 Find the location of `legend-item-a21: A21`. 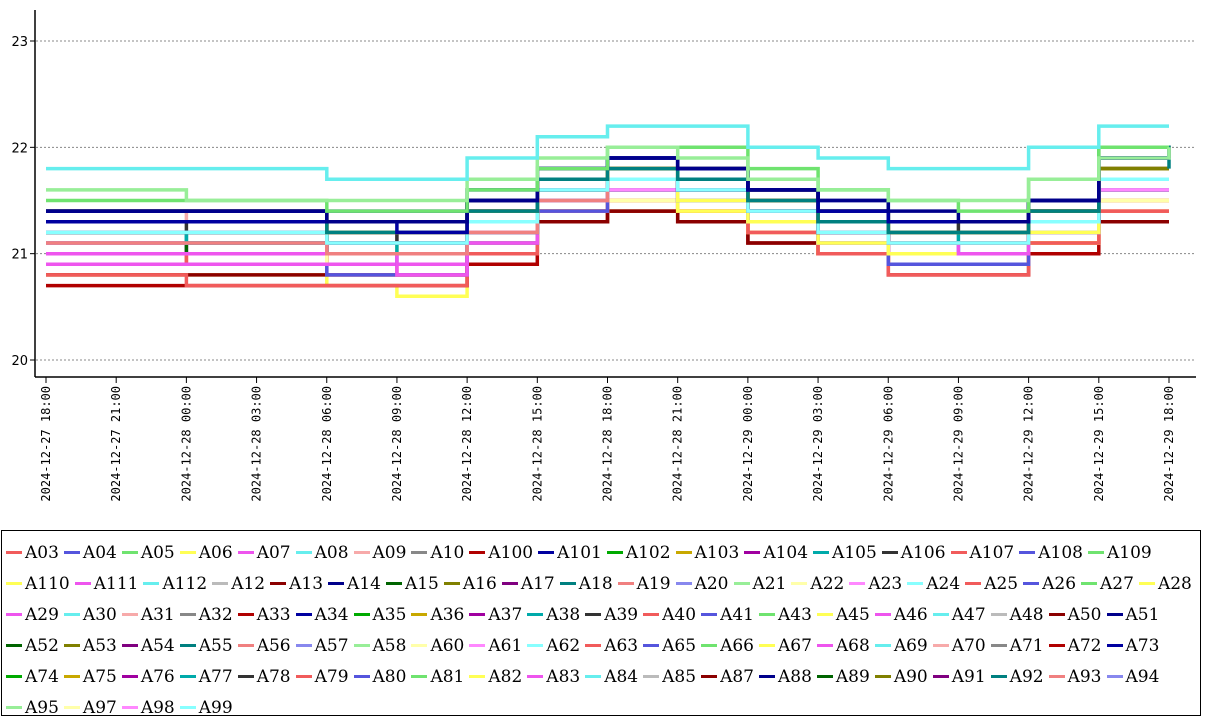

legend-item-a21: A21 is located at coordinates (759, 583).